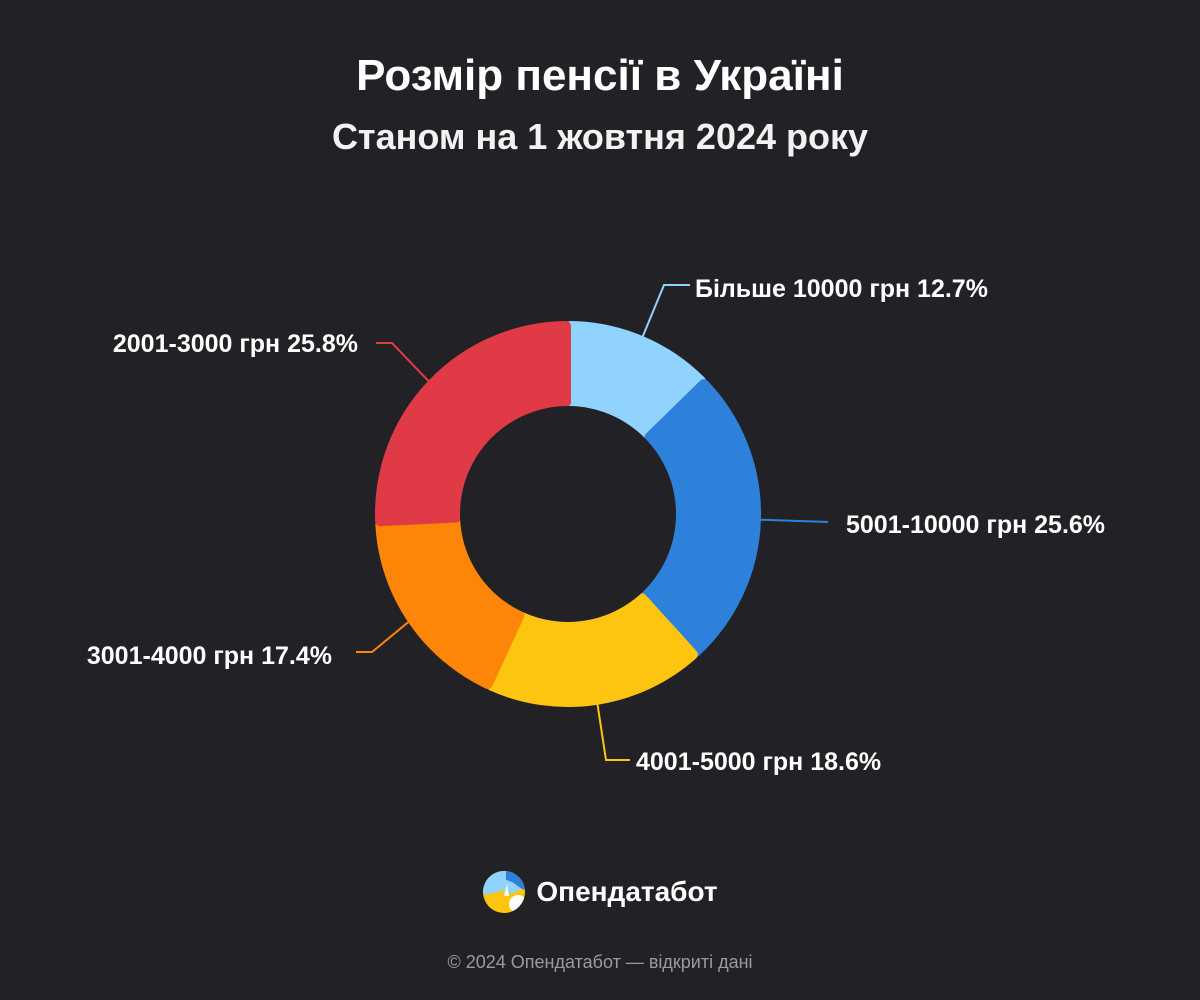  What do you see at coordinates (758, 762) in the screenshot?
I see `slice-label: 4001-5000 грн 18.6%` at bounding box center [758, 762].